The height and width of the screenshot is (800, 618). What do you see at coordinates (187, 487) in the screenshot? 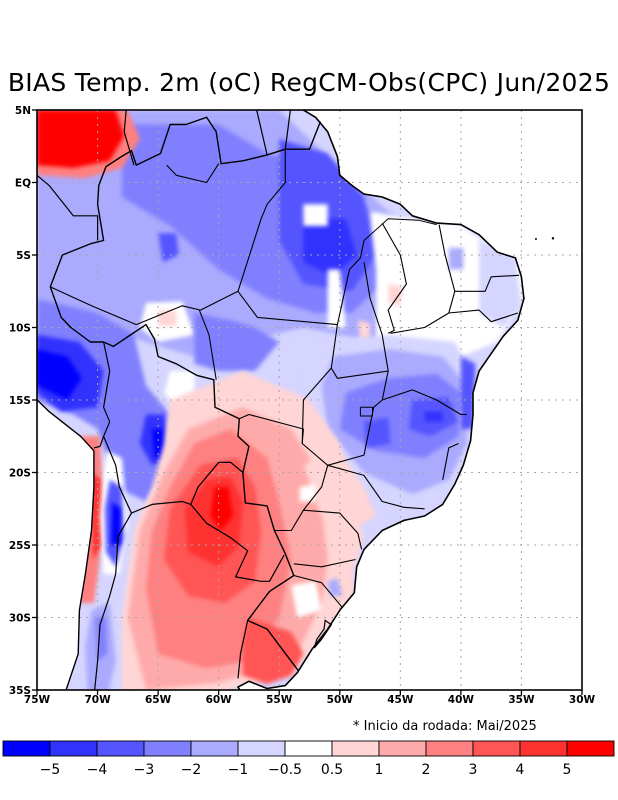
I see `border-bolivia-argentina-paraguay` at bounding box center [187, 487].